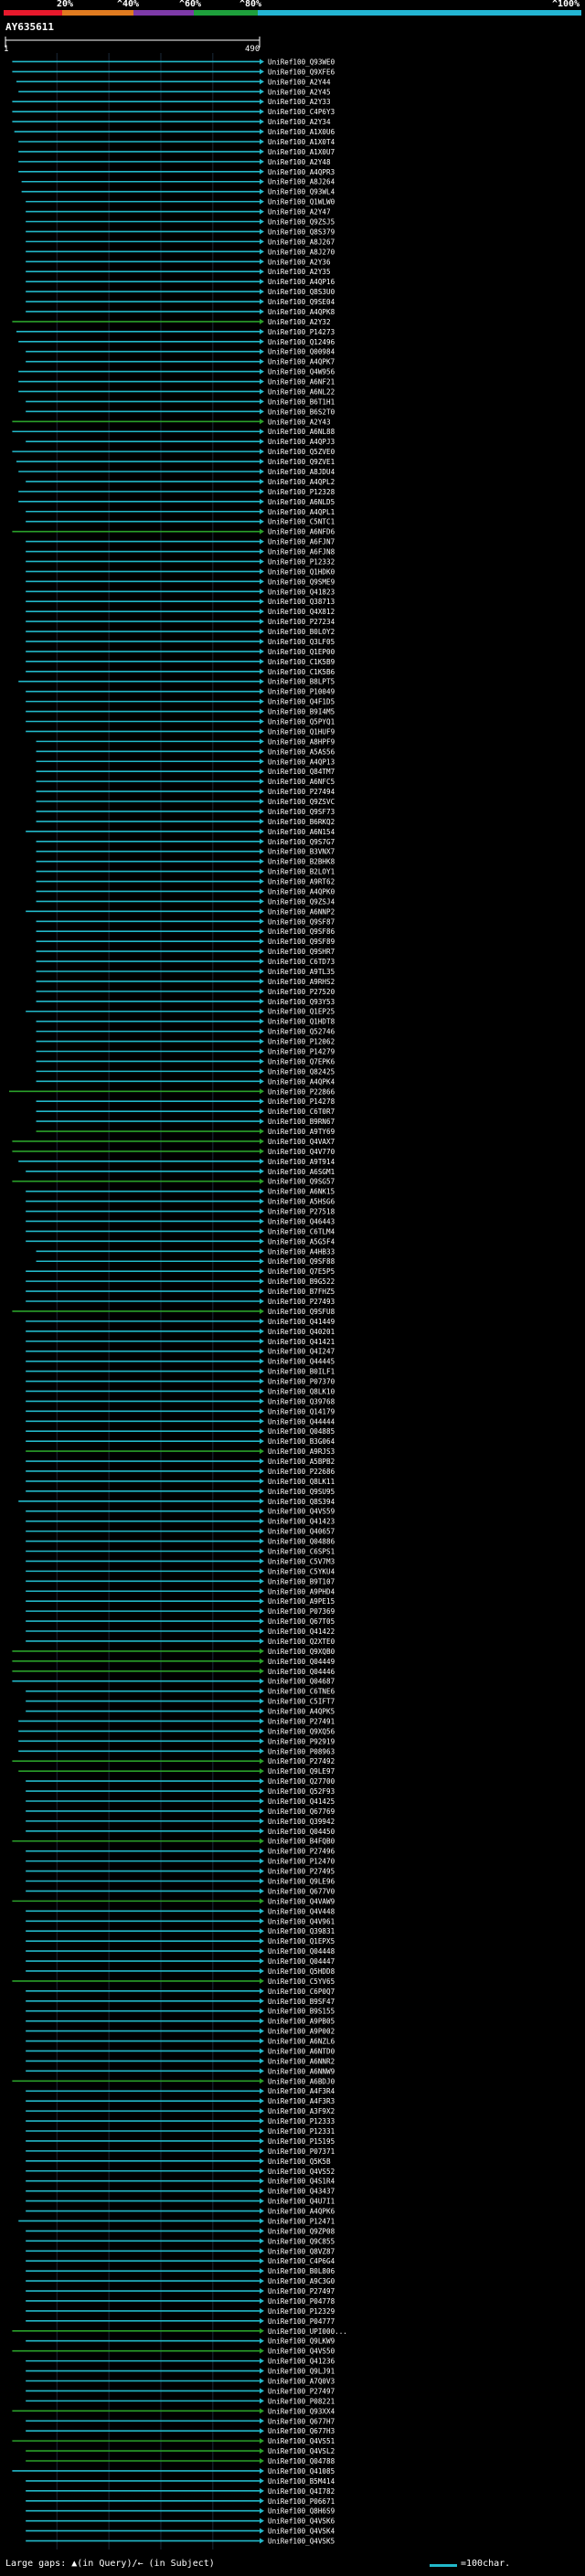  What do you see at coordinates (301, 2491) in the screenshot?
I see `hit-label: UniRef100_Q4I782` at bounding box center [301, 2491].